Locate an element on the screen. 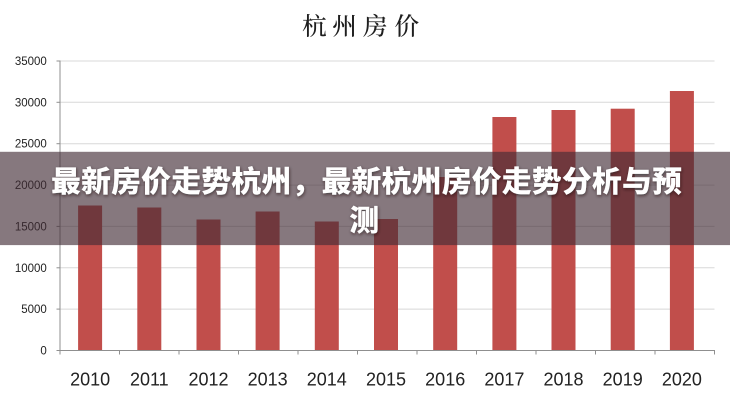 The width and height of the screenshot is (730, 400). svg-text: 25000 is located at coordinates (31, 145).